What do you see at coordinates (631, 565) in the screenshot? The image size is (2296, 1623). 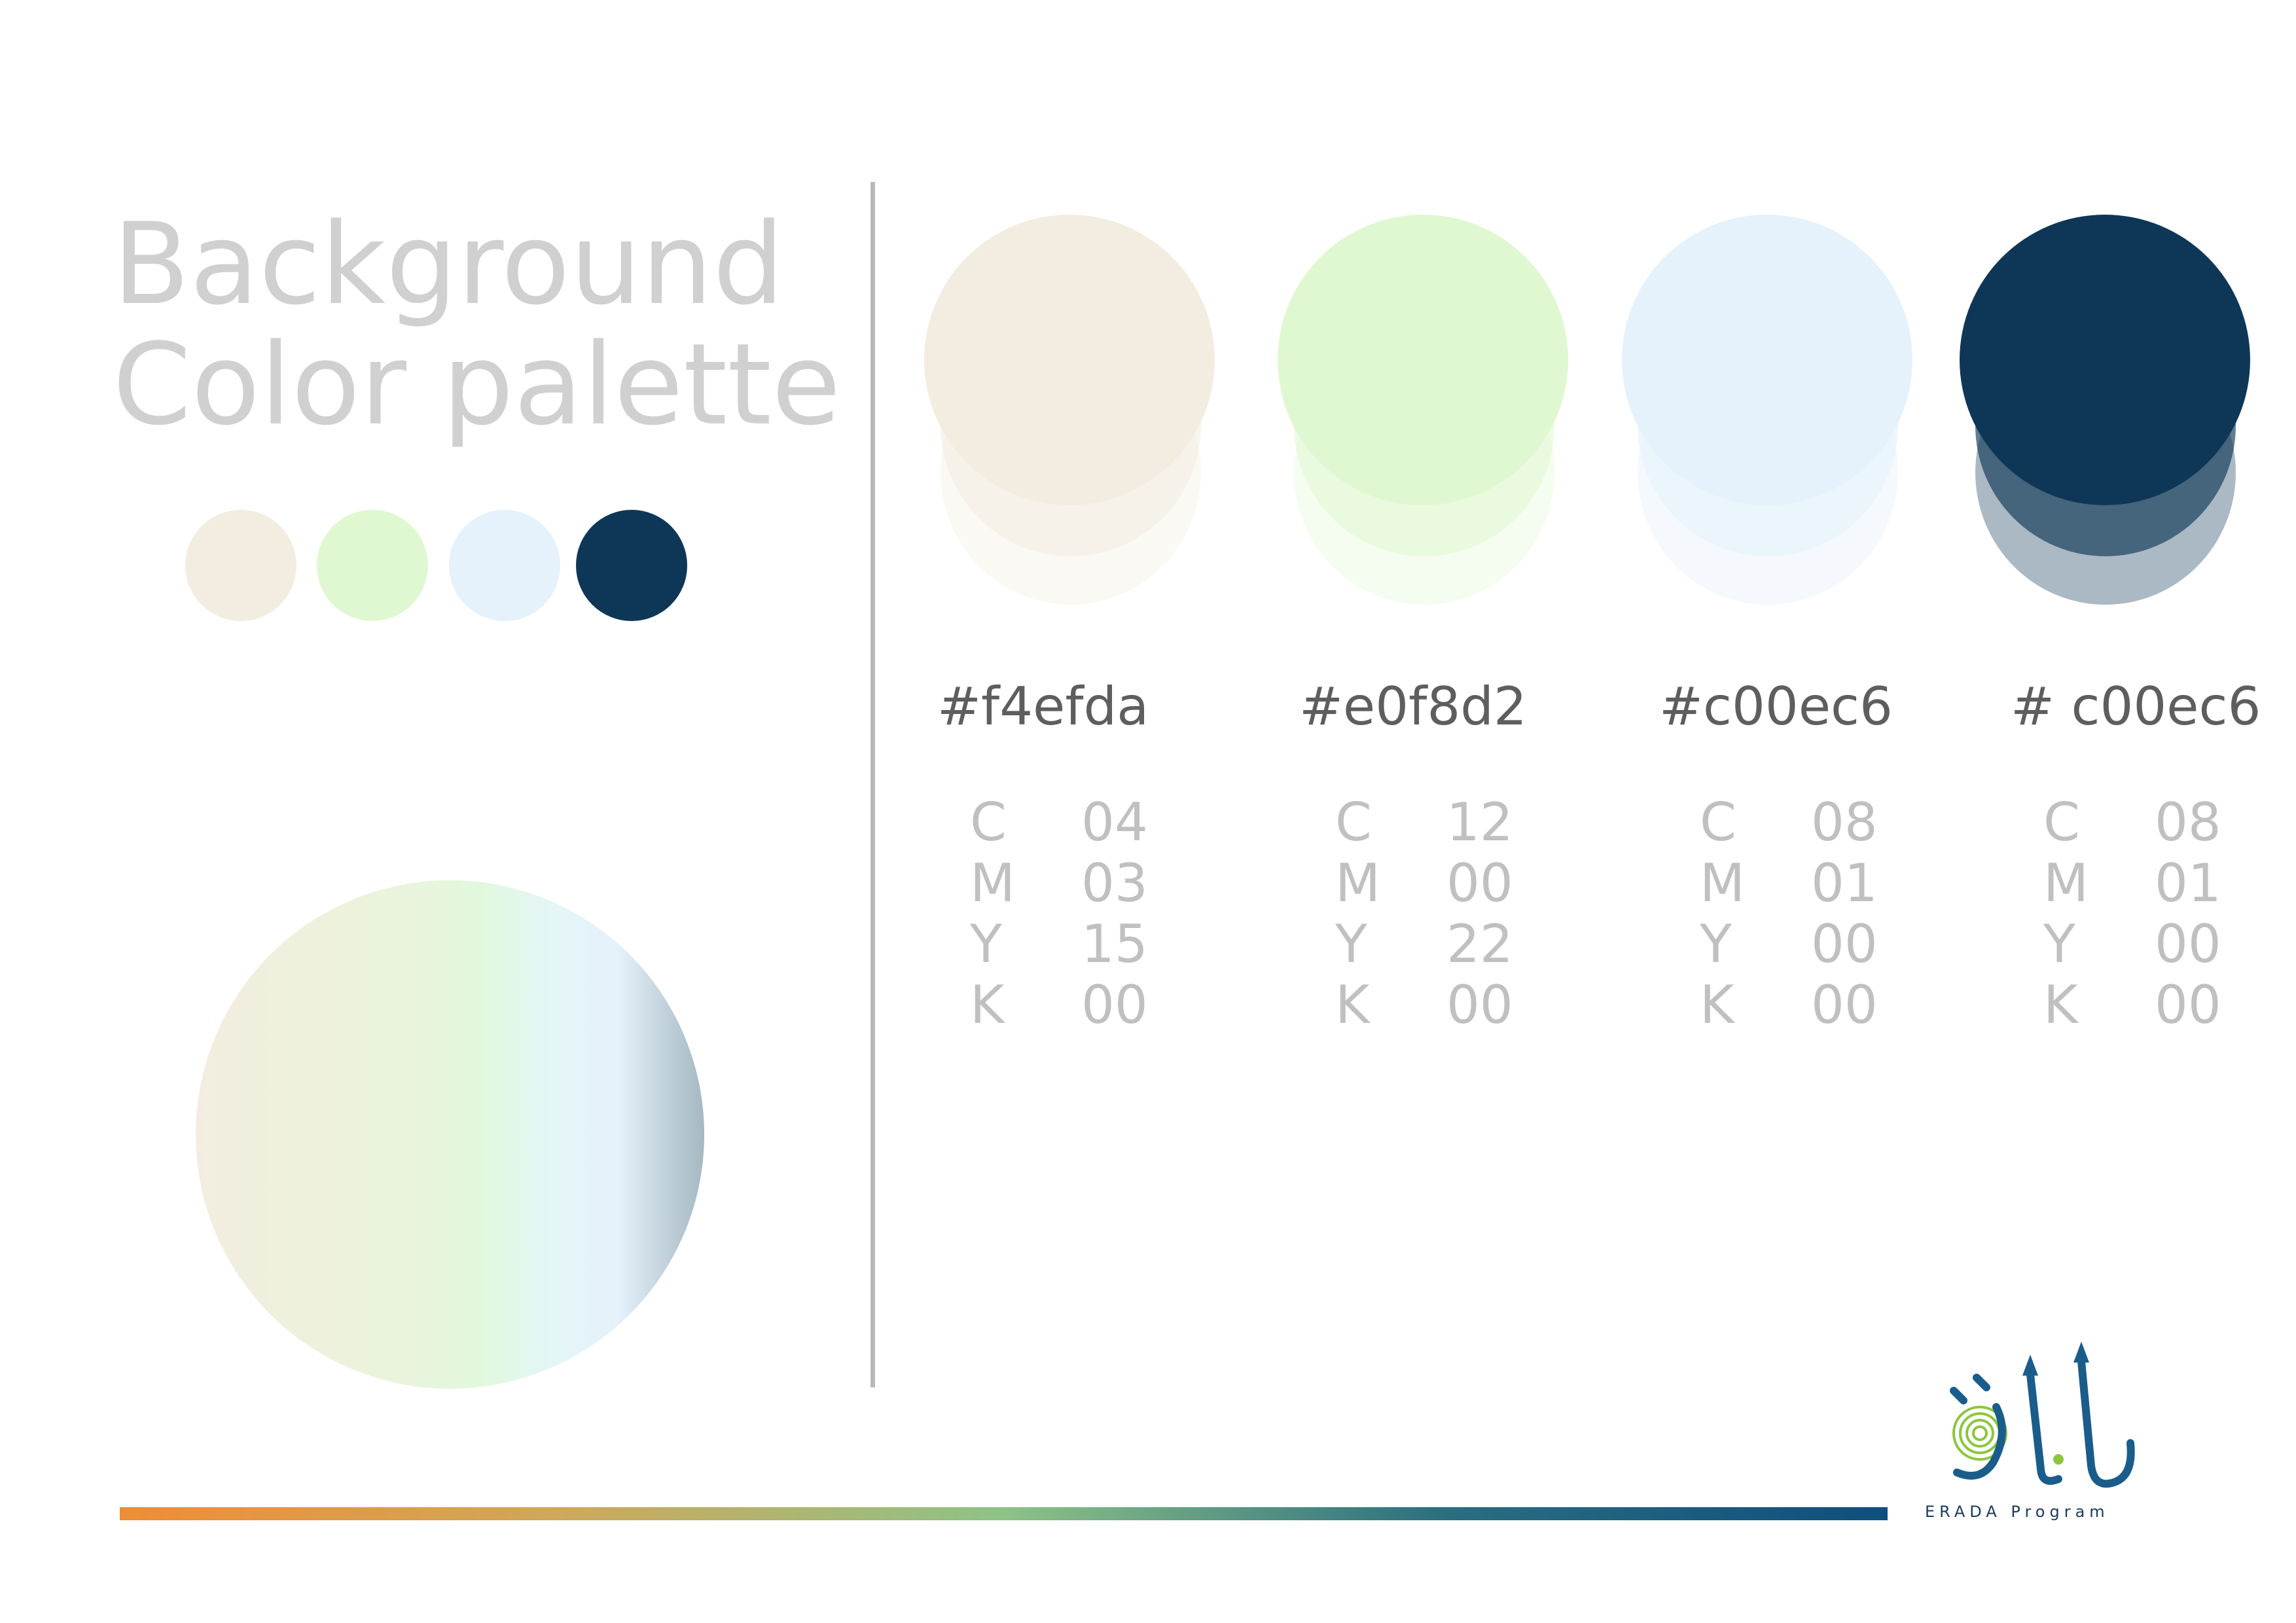 I see `palette-dot-navy` at bounding box center [631, 565].